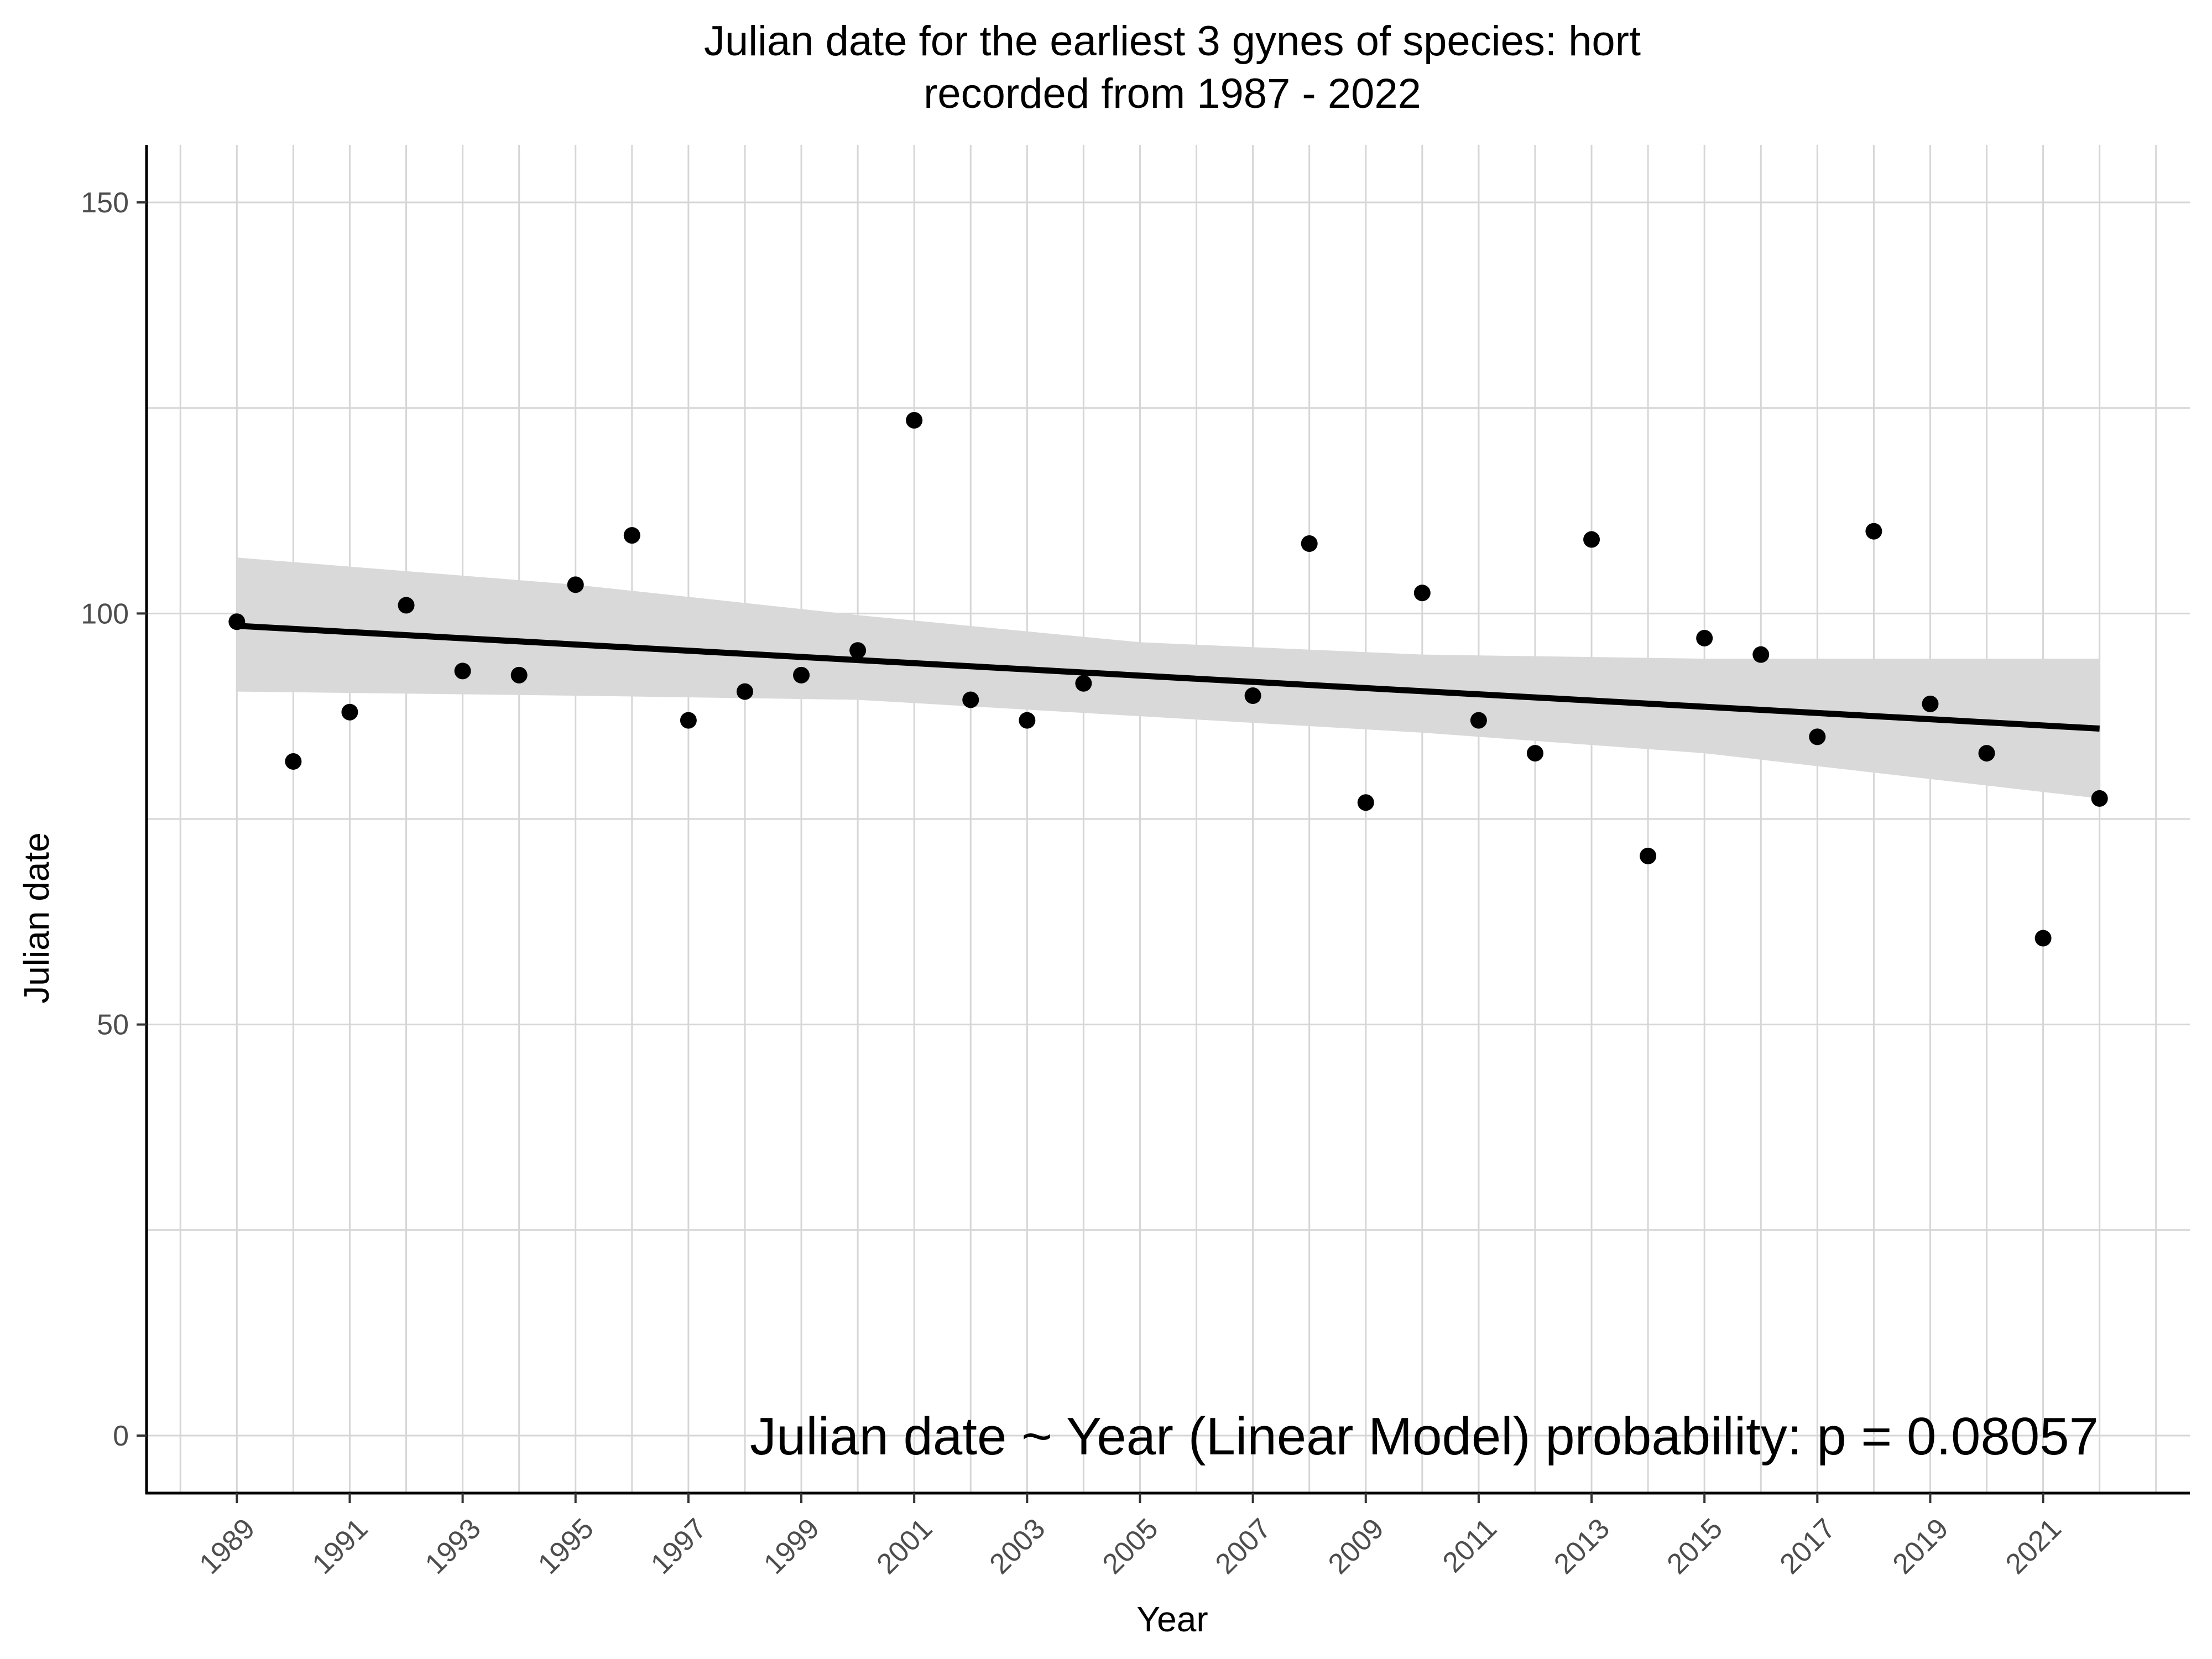 Image resolution: width=2212 pixels, height=1659 pixels. Describe the element at coordinates (904, 1546) in the screenshot. I see `x-tick-label: 2001` at that location.